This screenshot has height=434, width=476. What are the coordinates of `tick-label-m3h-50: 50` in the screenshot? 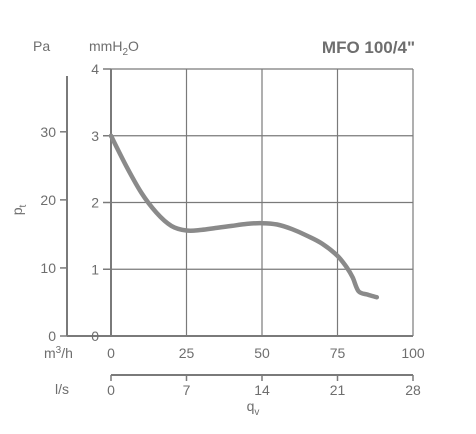 It's located at (262, 353).